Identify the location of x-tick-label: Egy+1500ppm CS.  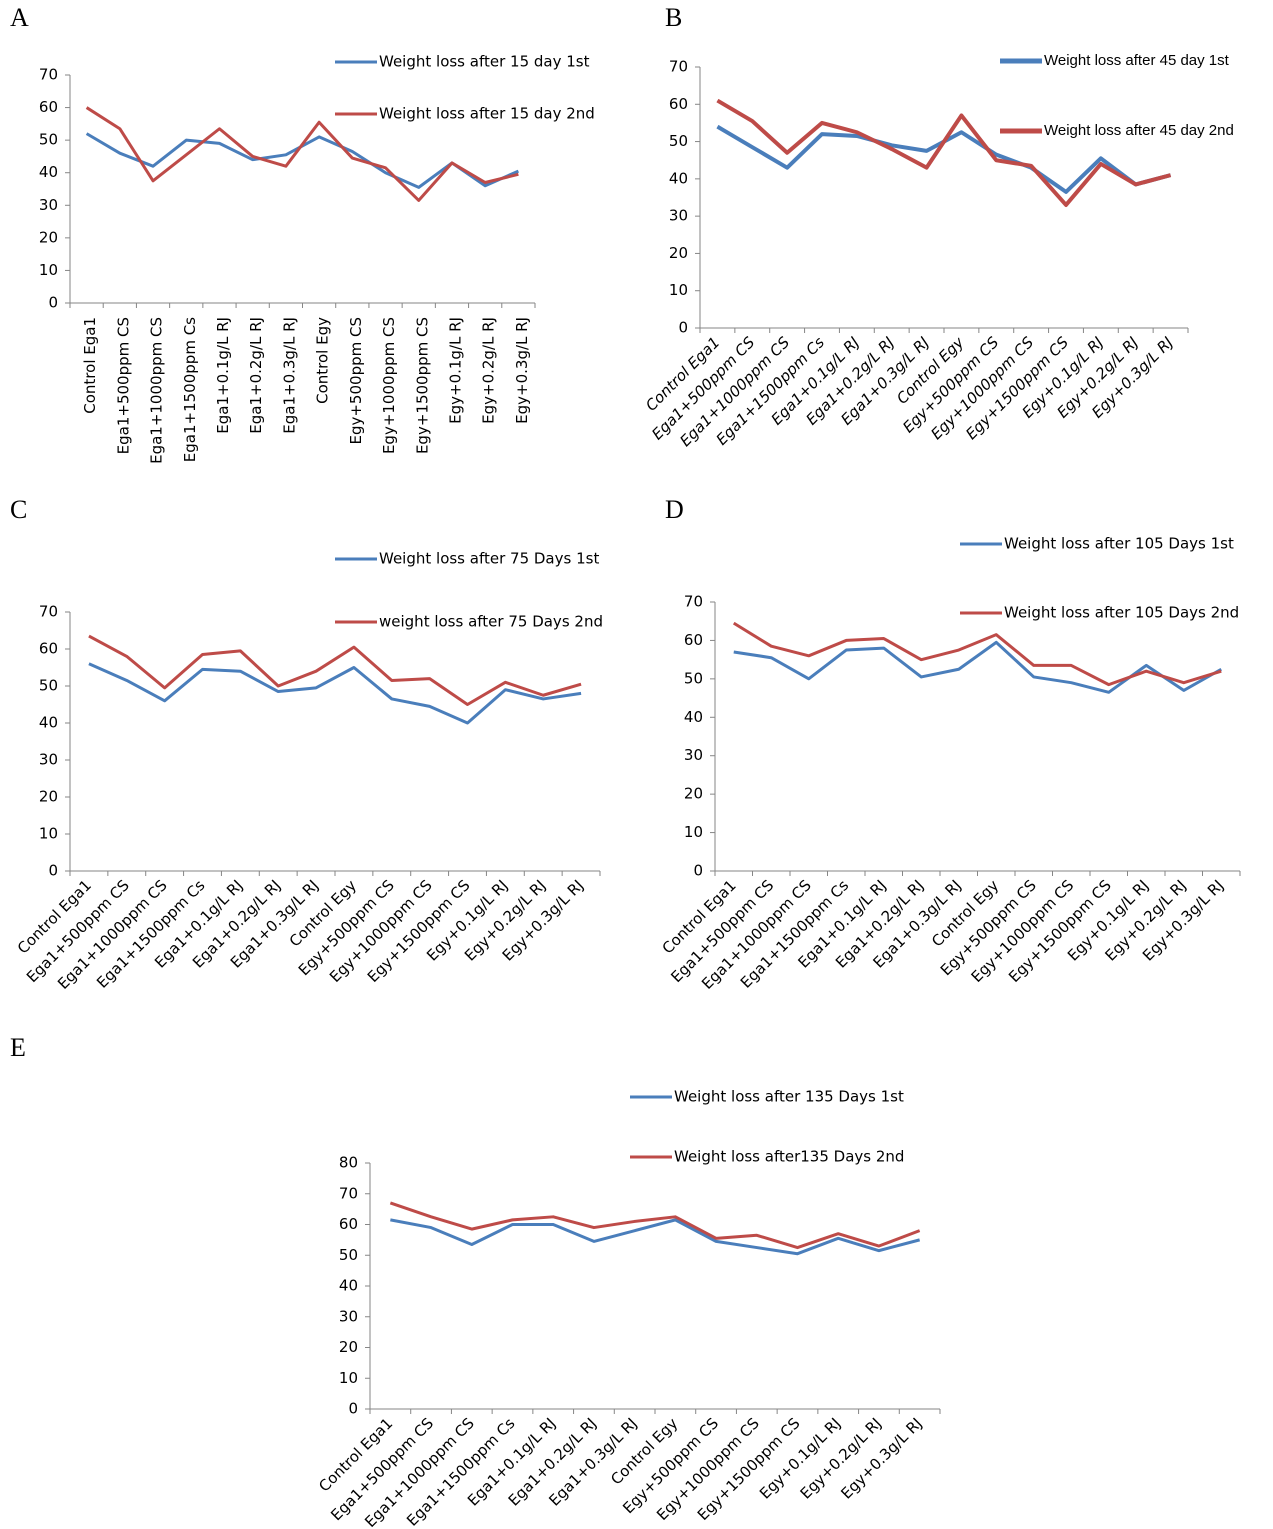
(422, 385).